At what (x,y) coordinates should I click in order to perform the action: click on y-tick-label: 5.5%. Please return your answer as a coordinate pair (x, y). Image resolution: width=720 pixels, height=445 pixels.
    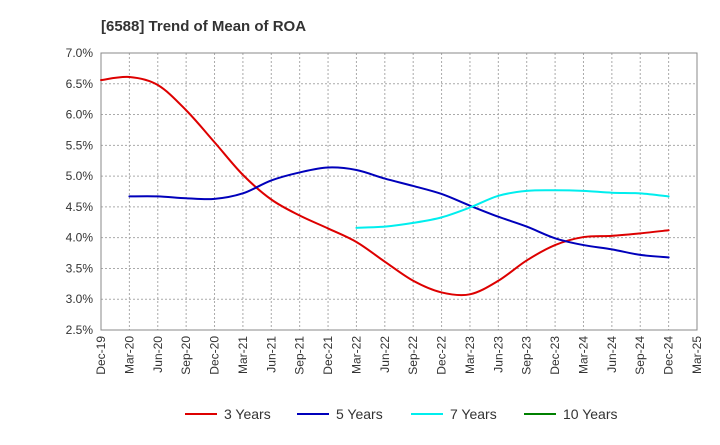
    Looking at the image, I should click on (80, 145).